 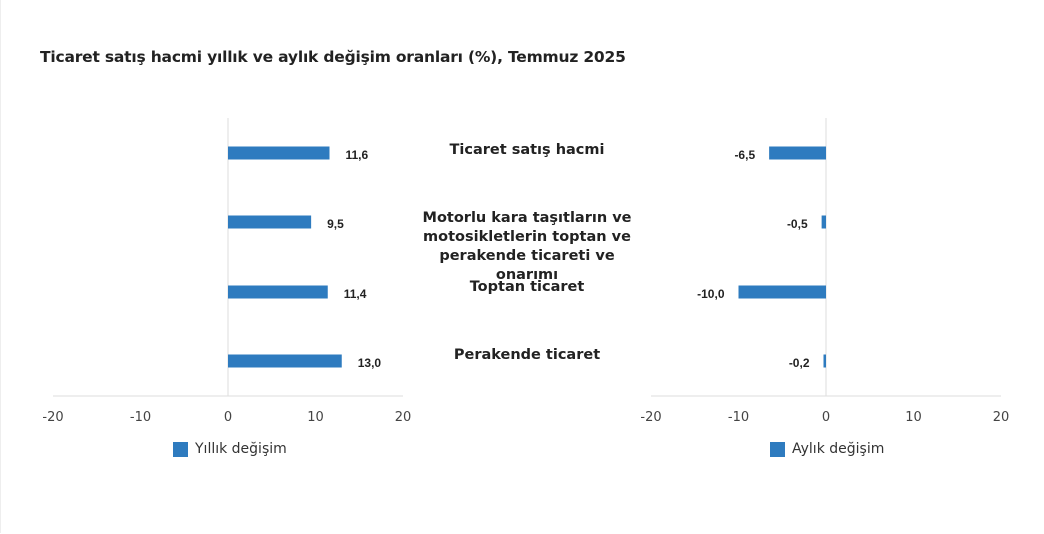 I want to click on legend-swatch-yillik, so click(x=180, y=449).